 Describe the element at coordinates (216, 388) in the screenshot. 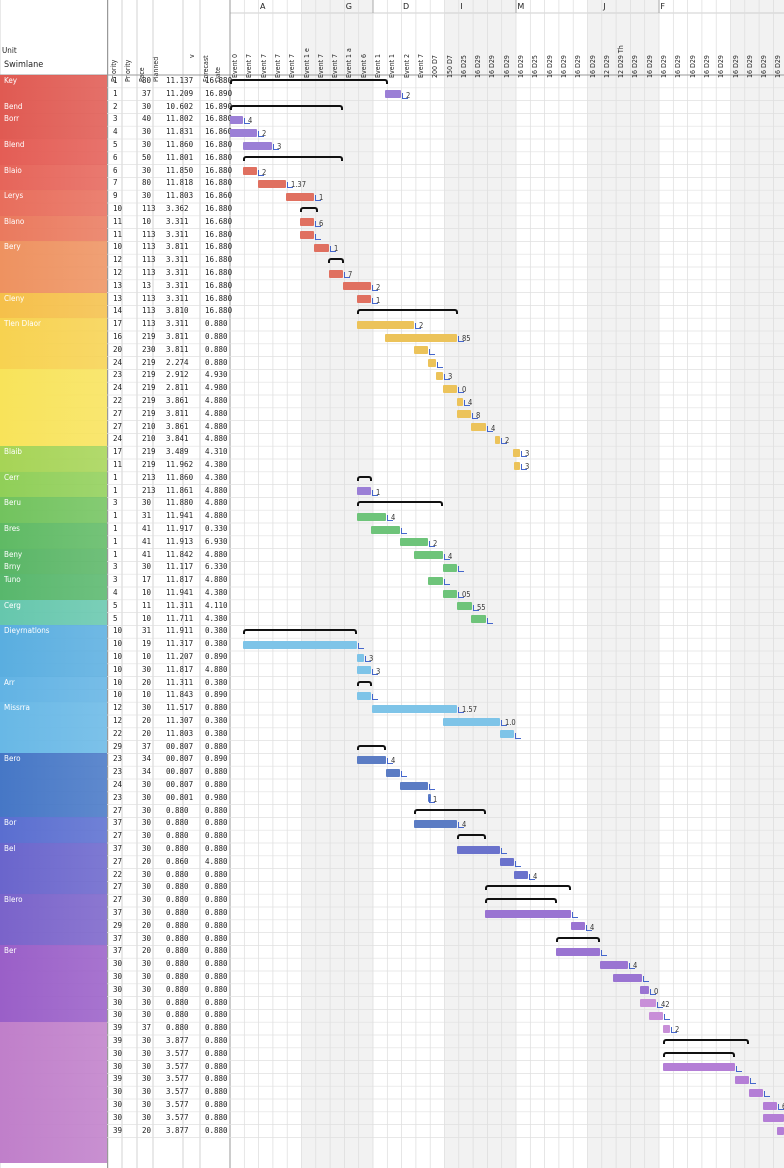

I see `row-cell: 4.980` at that location.